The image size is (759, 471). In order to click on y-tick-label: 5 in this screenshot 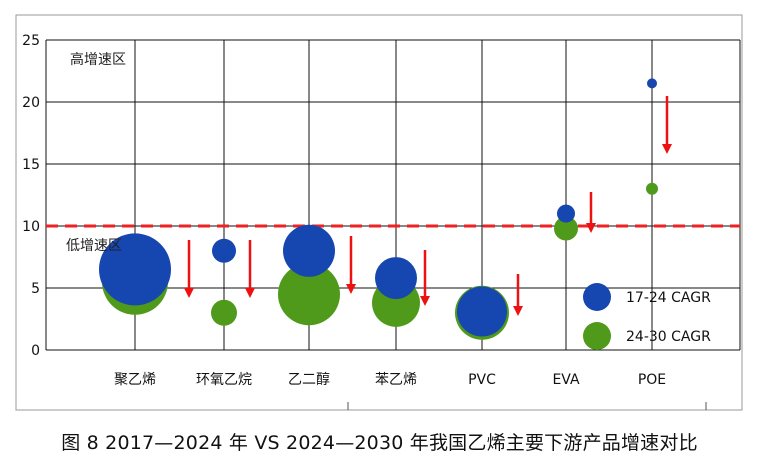, I will do `click(35, 289)`.